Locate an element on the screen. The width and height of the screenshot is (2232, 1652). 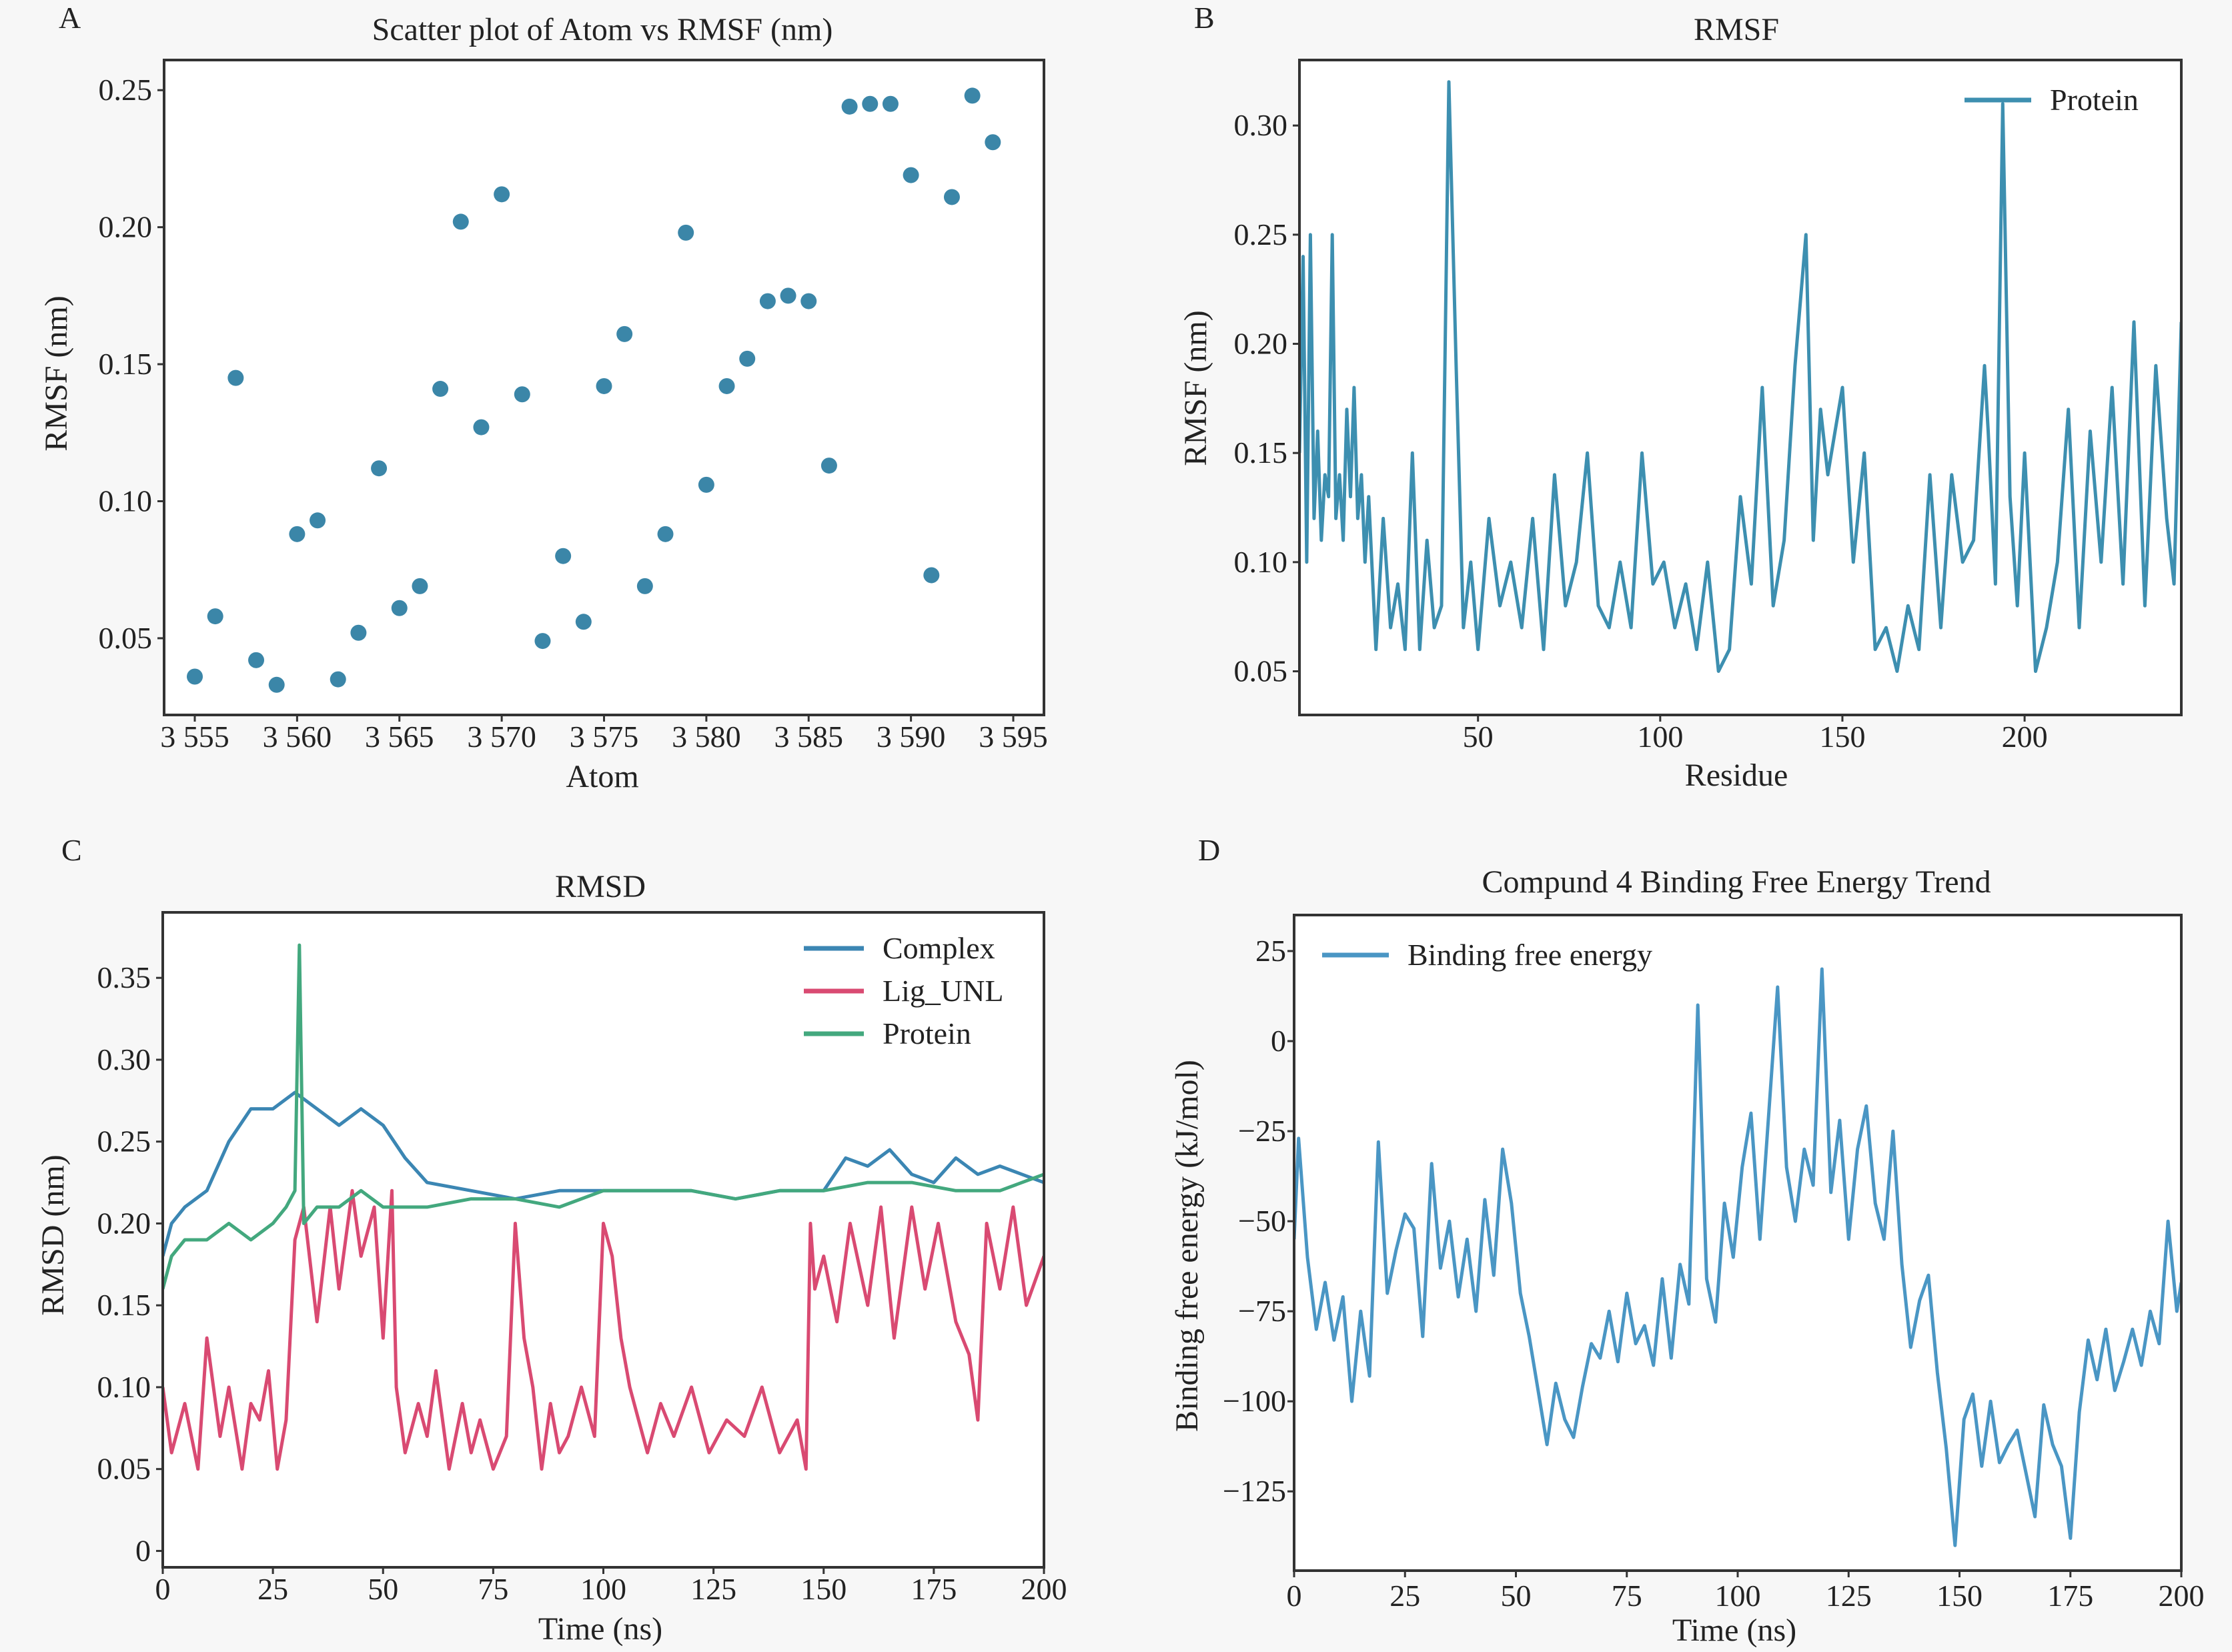
panel-d-y-tick-label: −75 is located at coordinates (1262, 1311).